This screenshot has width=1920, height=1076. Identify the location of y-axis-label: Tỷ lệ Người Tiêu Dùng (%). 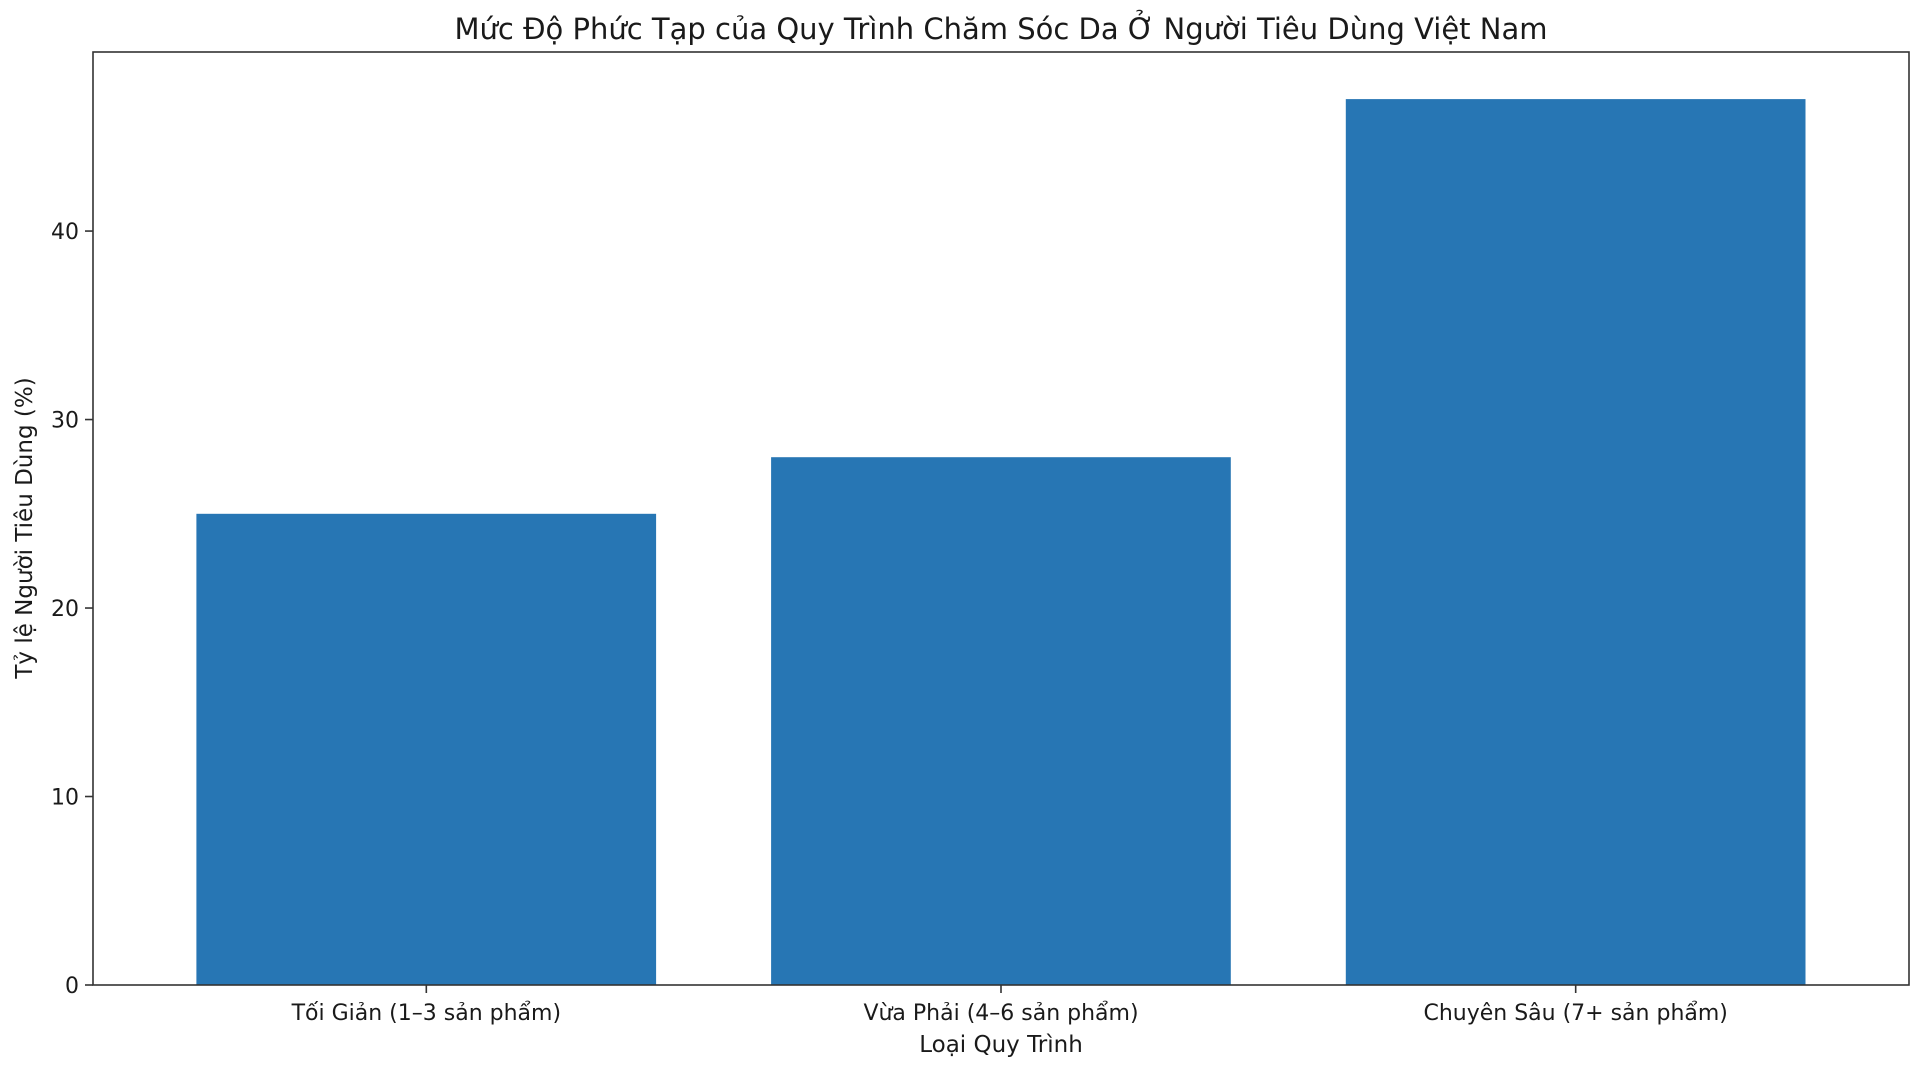
(25, 528).